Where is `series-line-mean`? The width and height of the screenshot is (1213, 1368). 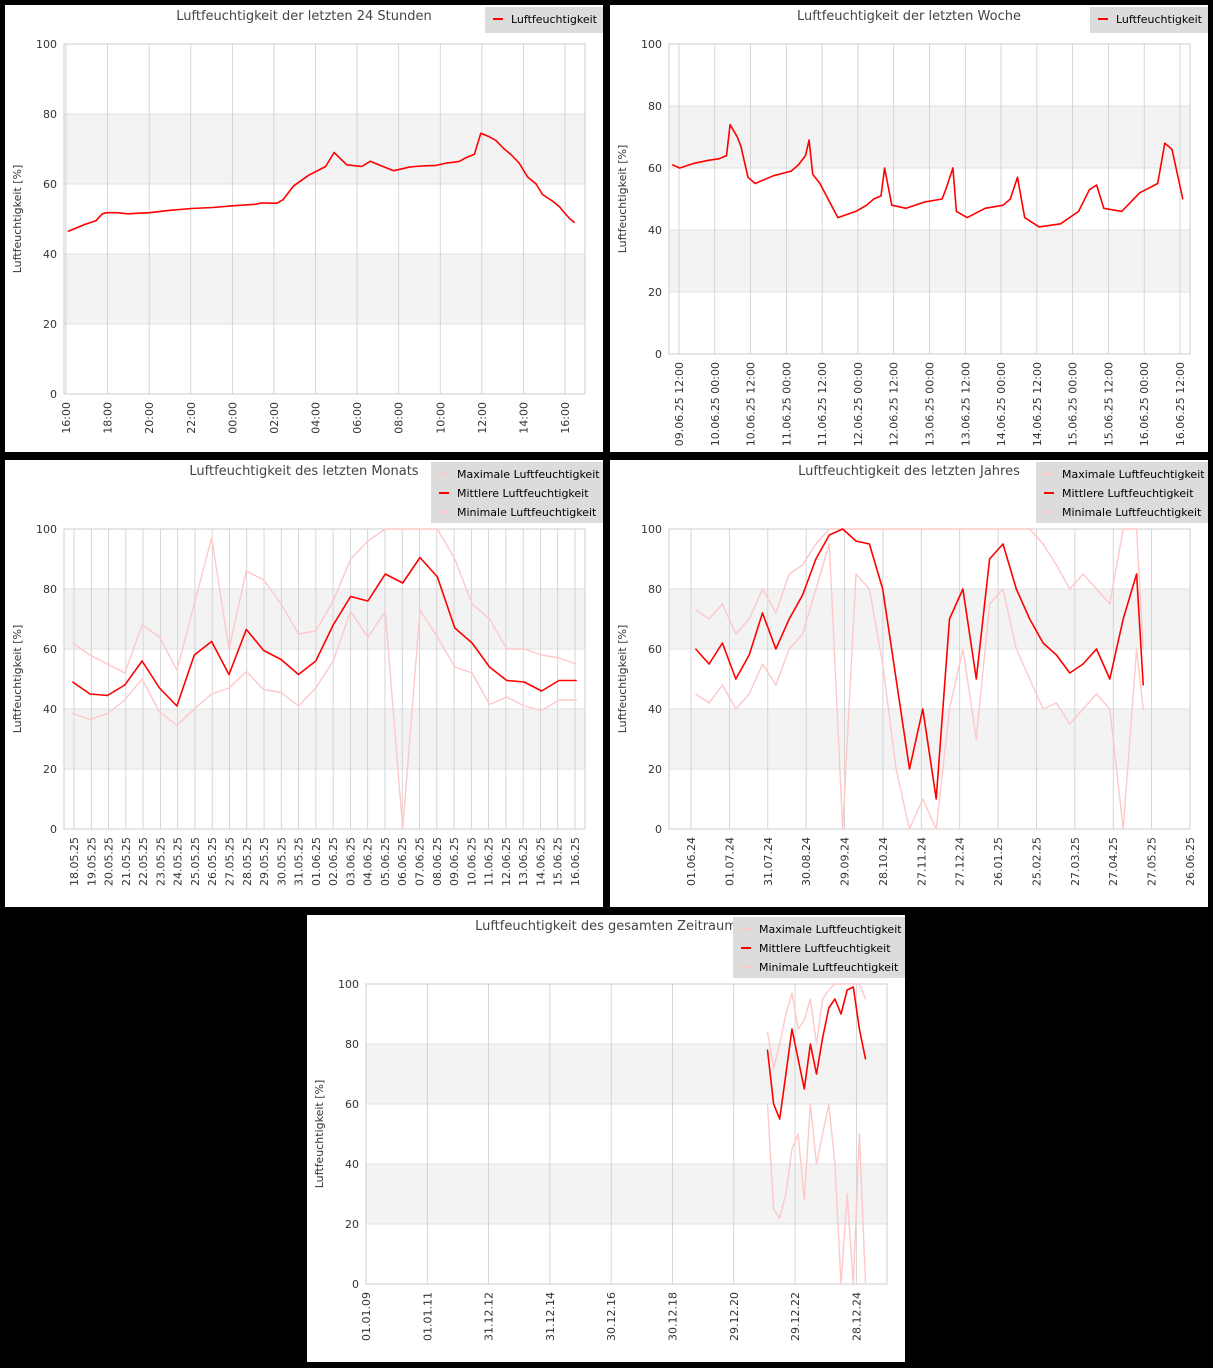
series-line-mean is located at coordinates (324, 631).